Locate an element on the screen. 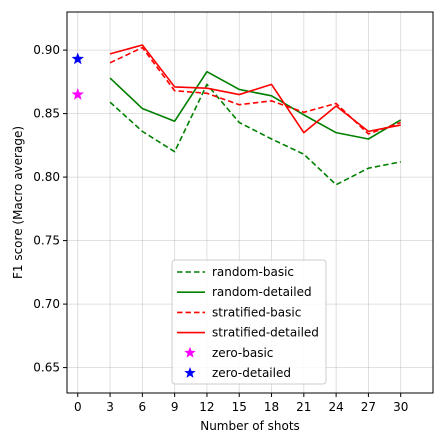 The image size is (446, 448). x-tick-label: 9 is located at coordinates (175, 407).